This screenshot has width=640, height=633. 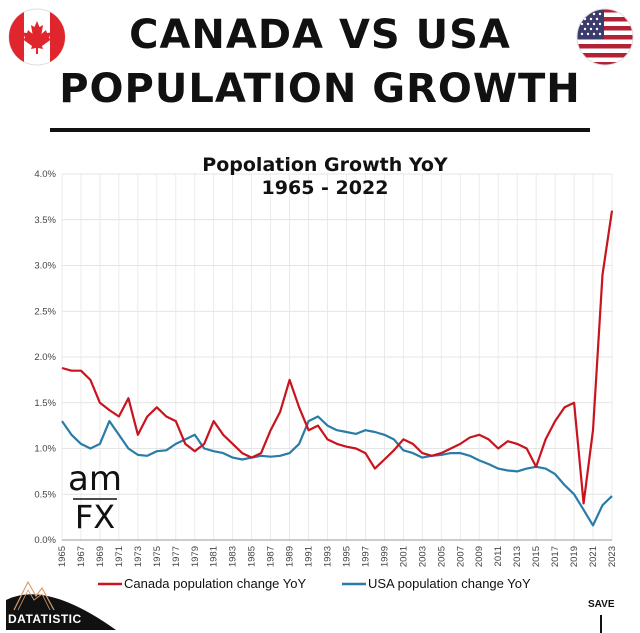 I want to click on save-label: SAVE, so click(x=601, y=604).